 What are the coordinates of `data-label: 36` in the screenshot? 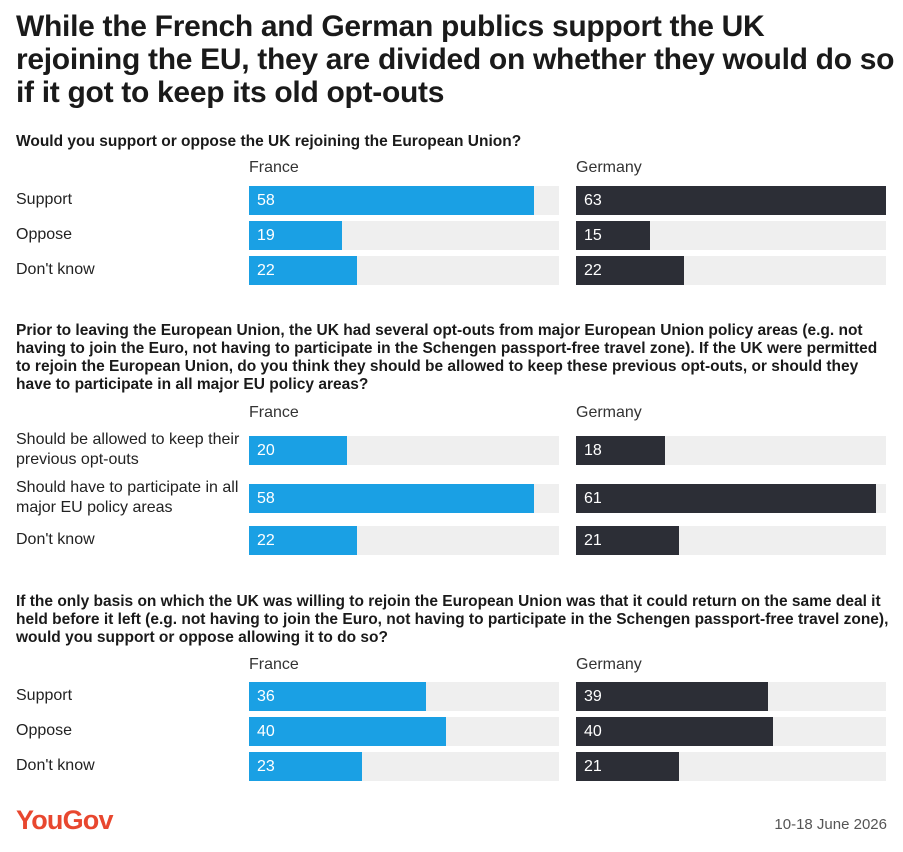 It's located at (266, 696).